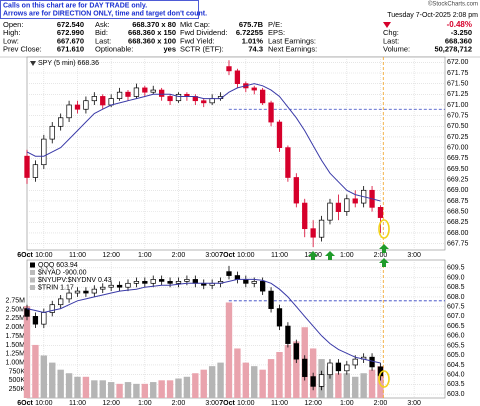  Describe the element at coordinates (396, 49) in the screenshot. I see `field-label: Volume:` at that location.